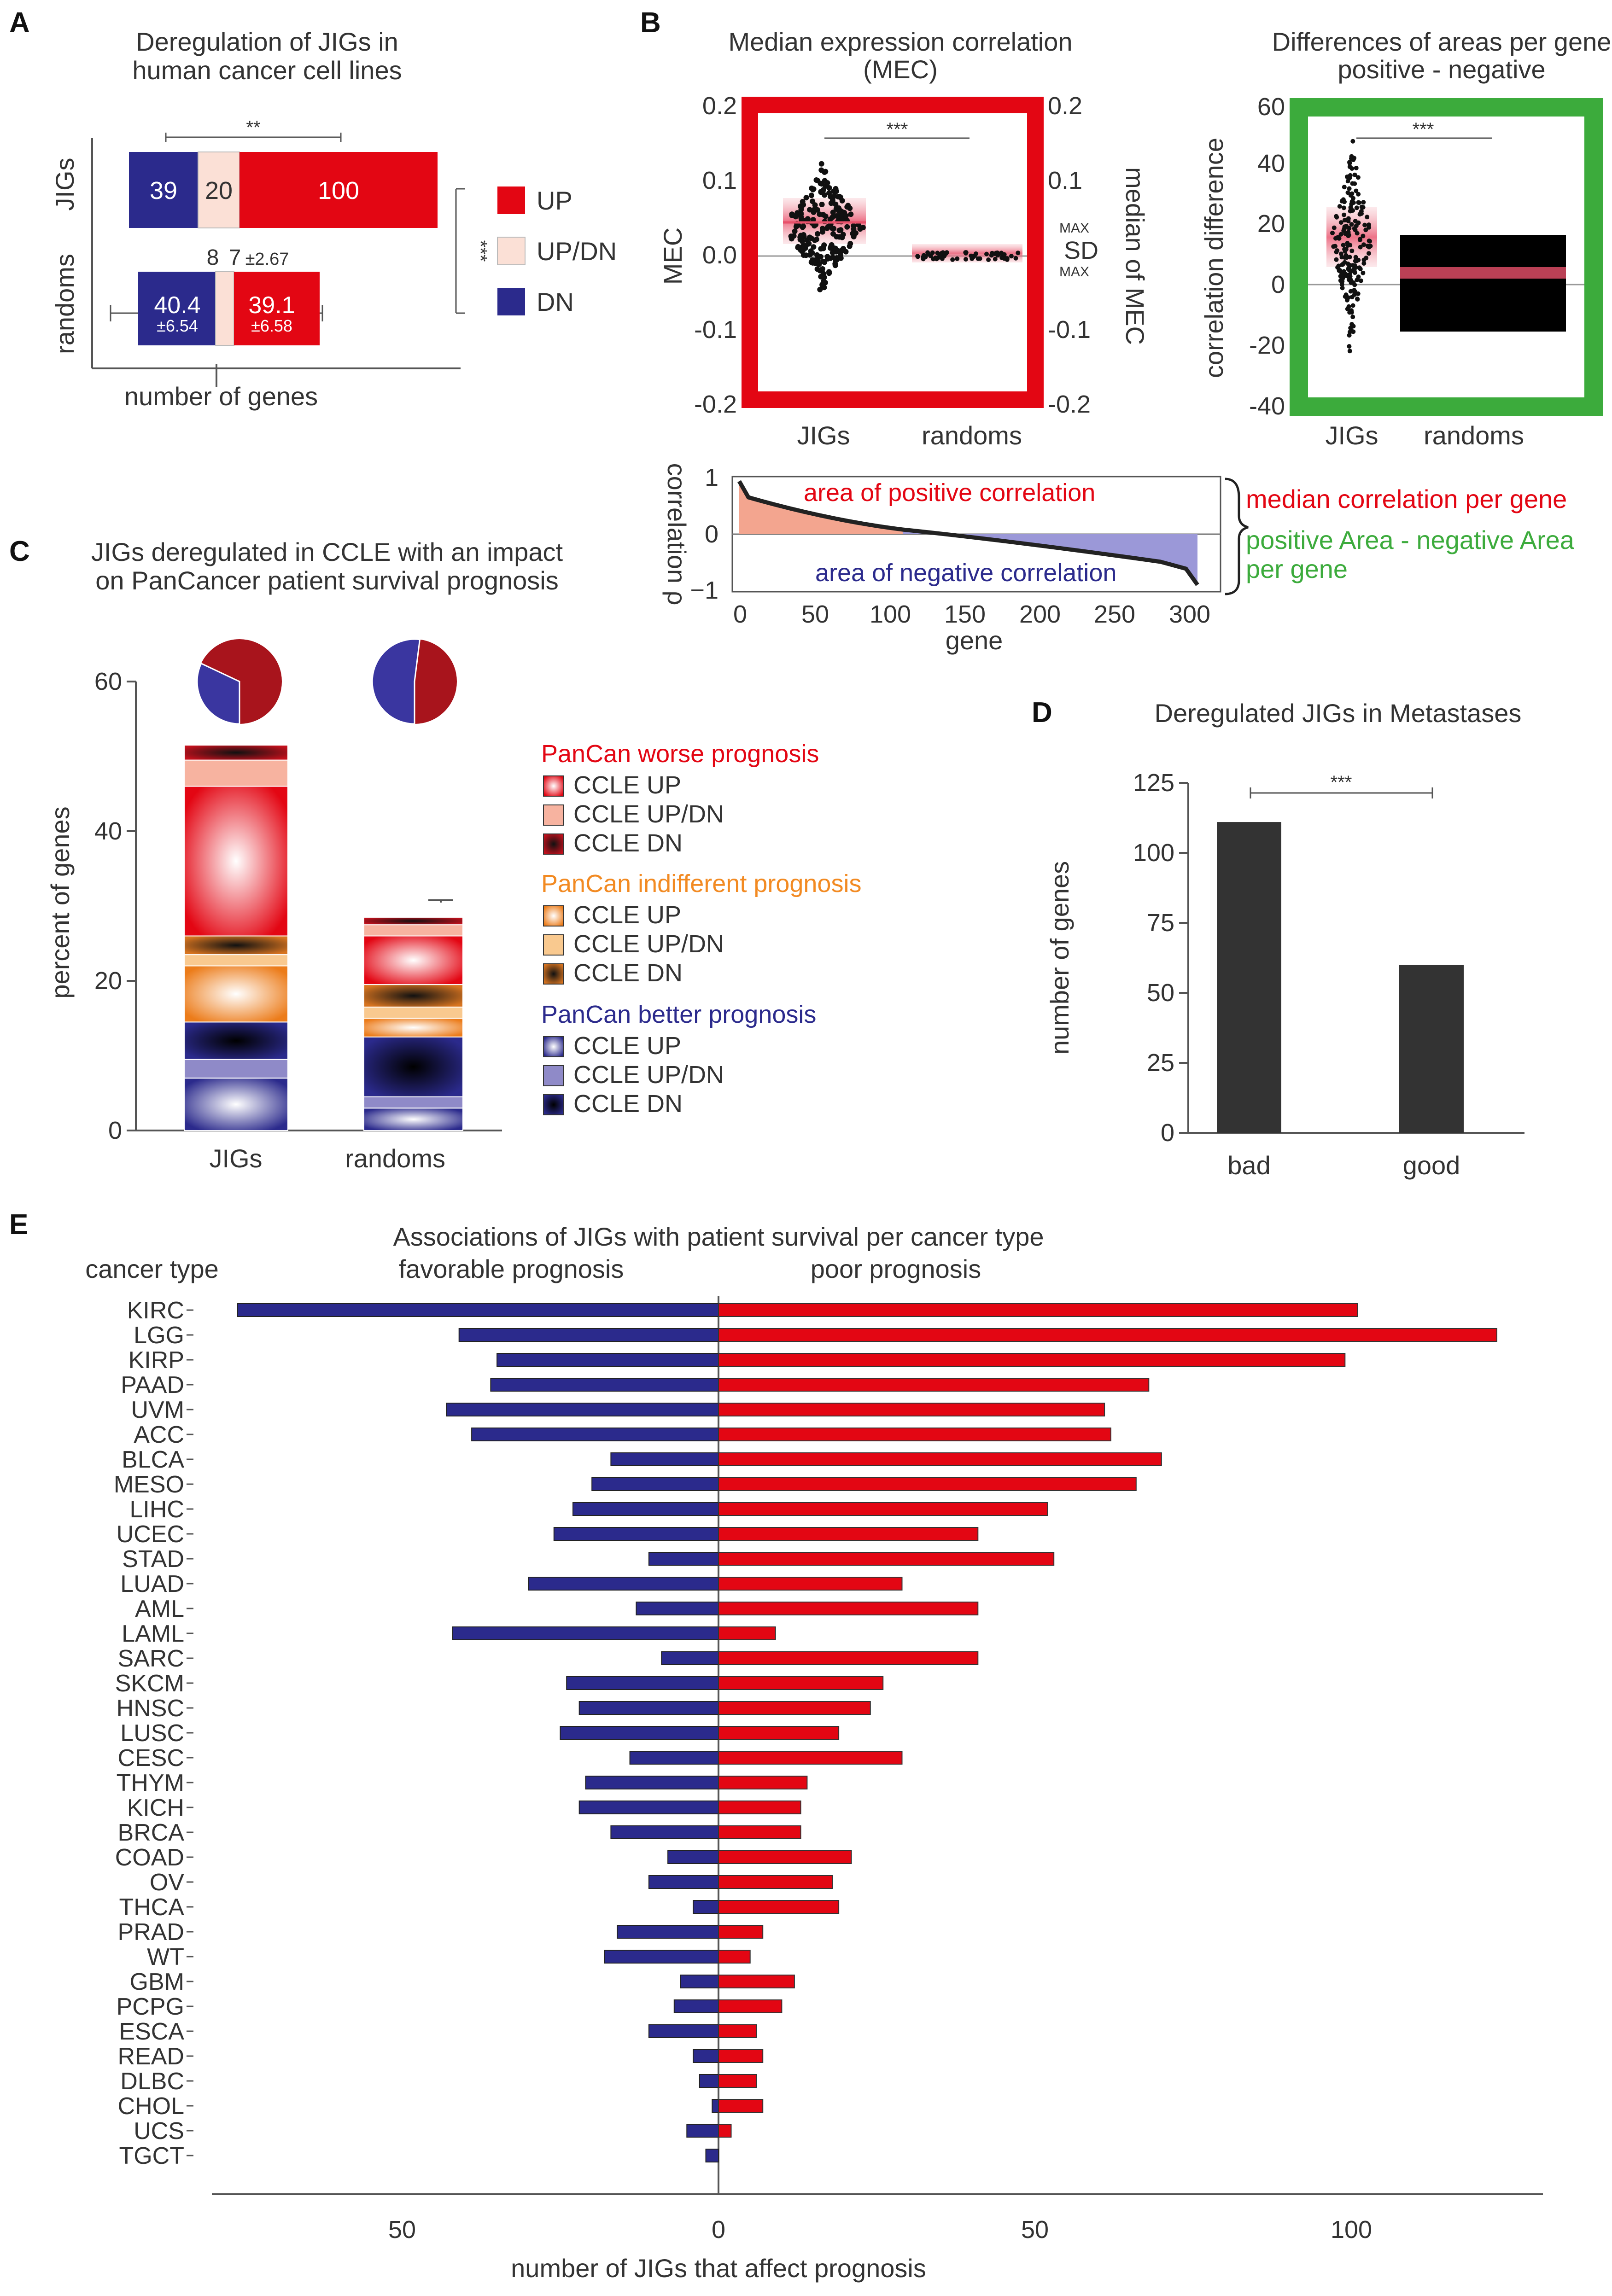 Image resolution: width=1612 pixels, height=2296 pixels. I want to click on panel-b-mec-frame, so click(893, 252).